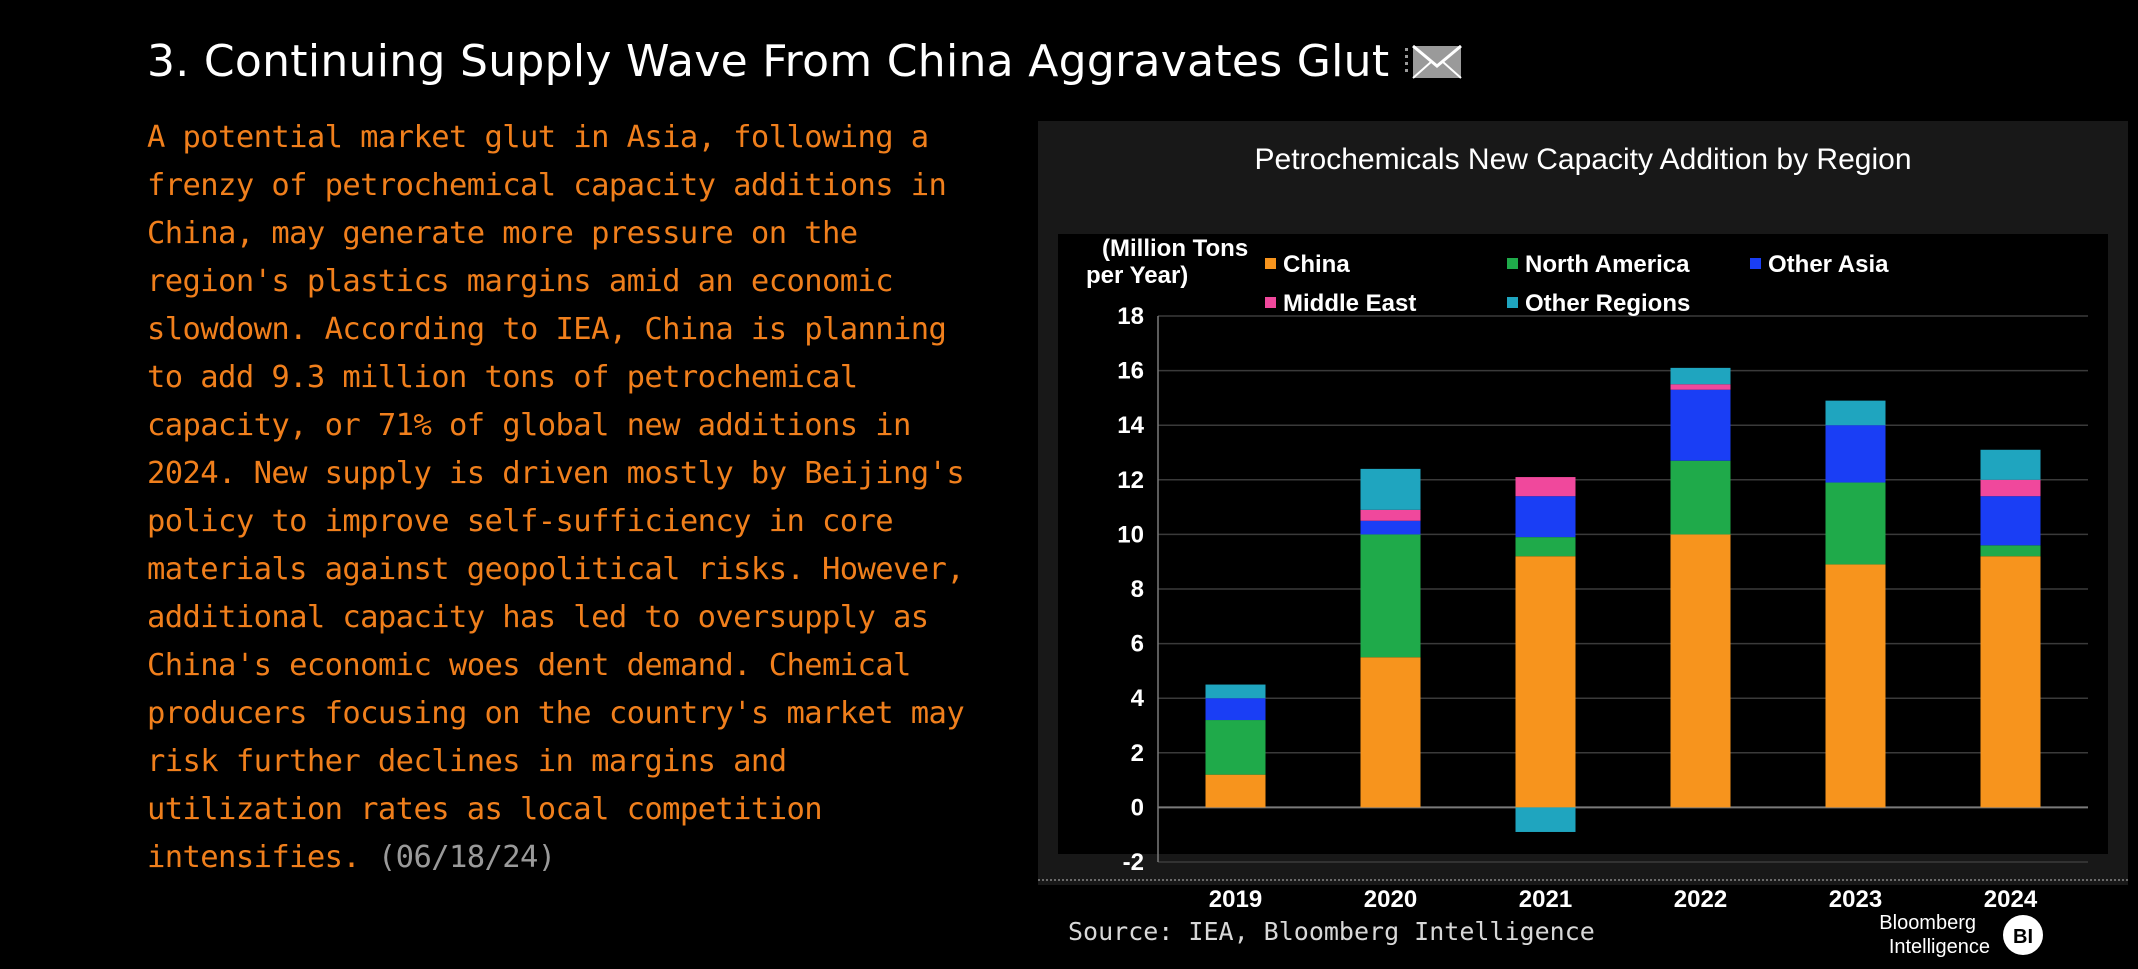 Image resolution: width=2138 pixels, height=969 pixels. Describe the element at coordinates (1390, 527) in the screenshot. I see `bar-other-asia-2020` at that location.